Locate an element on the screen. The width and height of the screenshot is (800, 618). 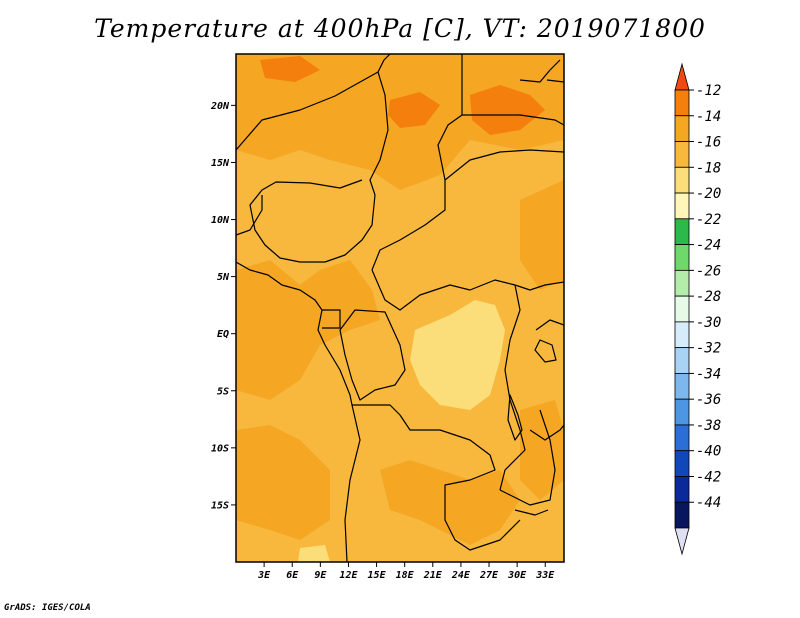
shade-region-east is located at coordinates (542, 235).